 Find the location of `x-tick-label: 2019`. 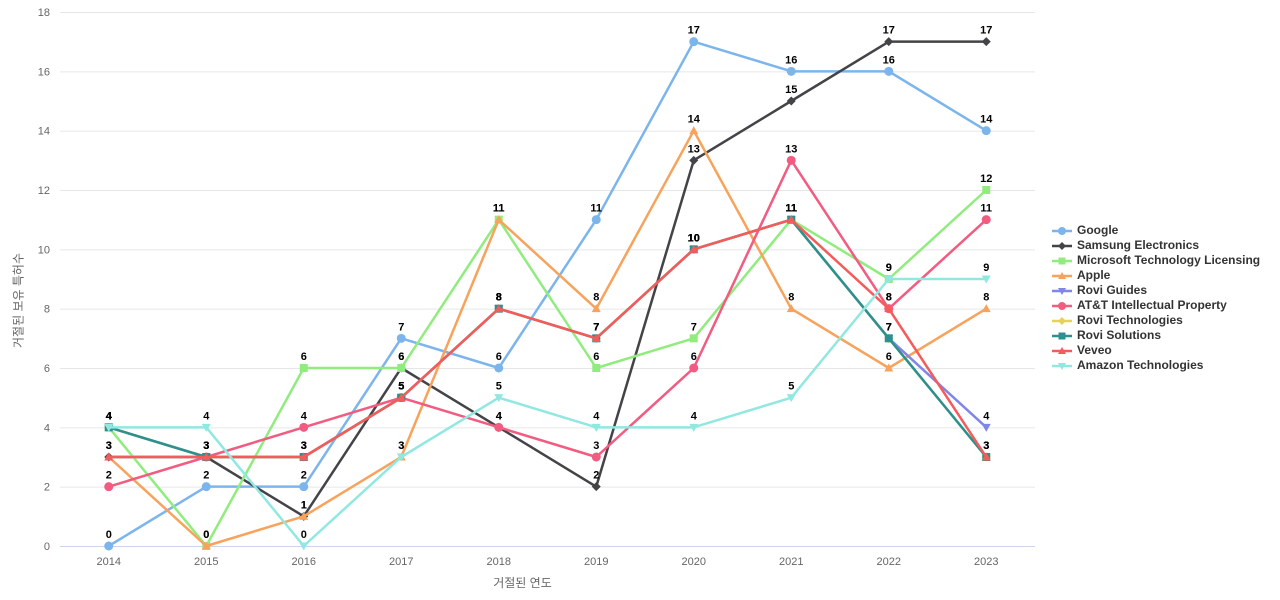

x-tick-label: 2019 is located at coordinates (596, 562).